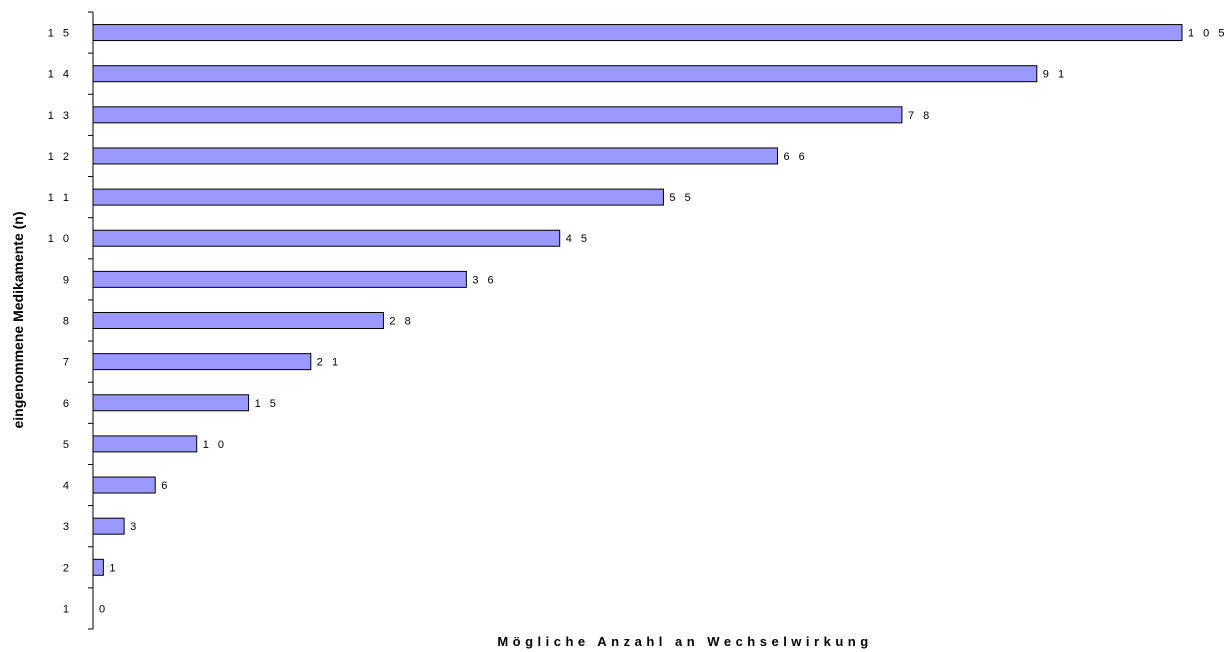 This screenshot has height=652, width=1225. Describe the element at coordinates (60, 34) in the screenshot. I see `y-tick-label: 1 5` at that location.